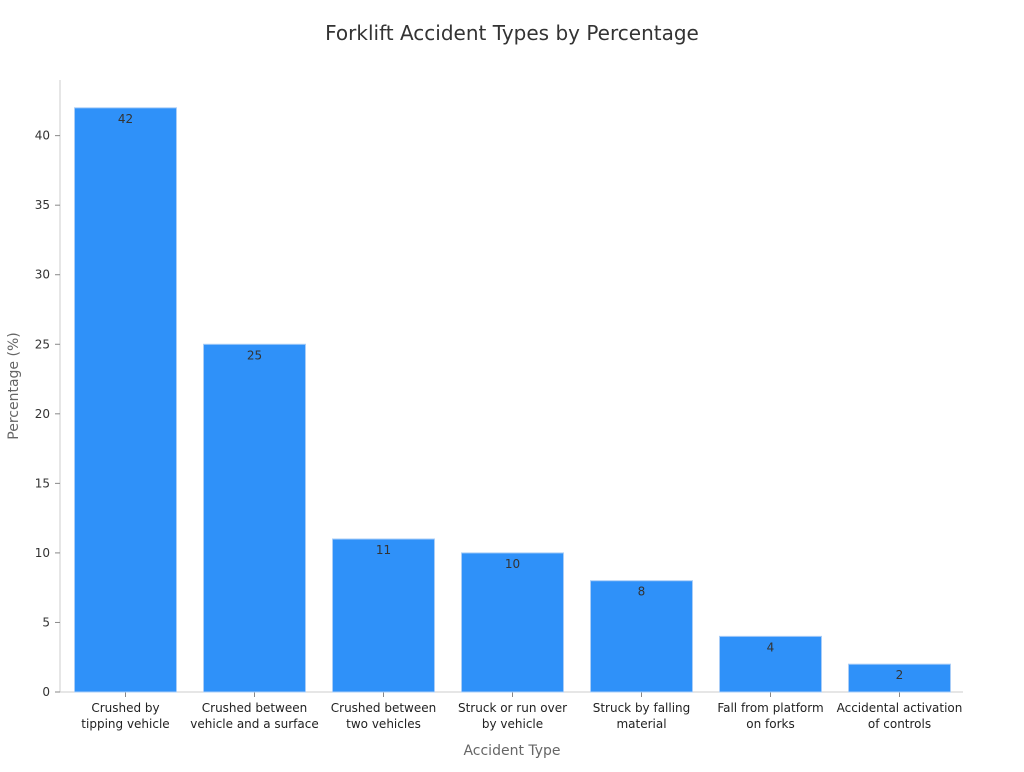  What do you see at coordinates (42, 414) in the screenshot?
I see `y-tick-label: 20` at bounding box center [42, 414].